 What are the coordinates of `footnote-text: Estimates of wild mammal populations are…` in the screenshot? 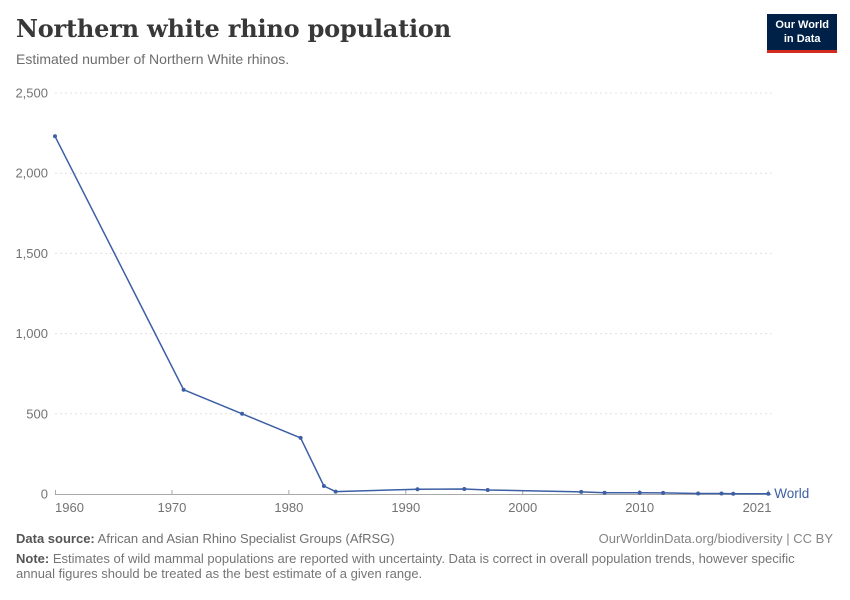 It's located at (405, 566).